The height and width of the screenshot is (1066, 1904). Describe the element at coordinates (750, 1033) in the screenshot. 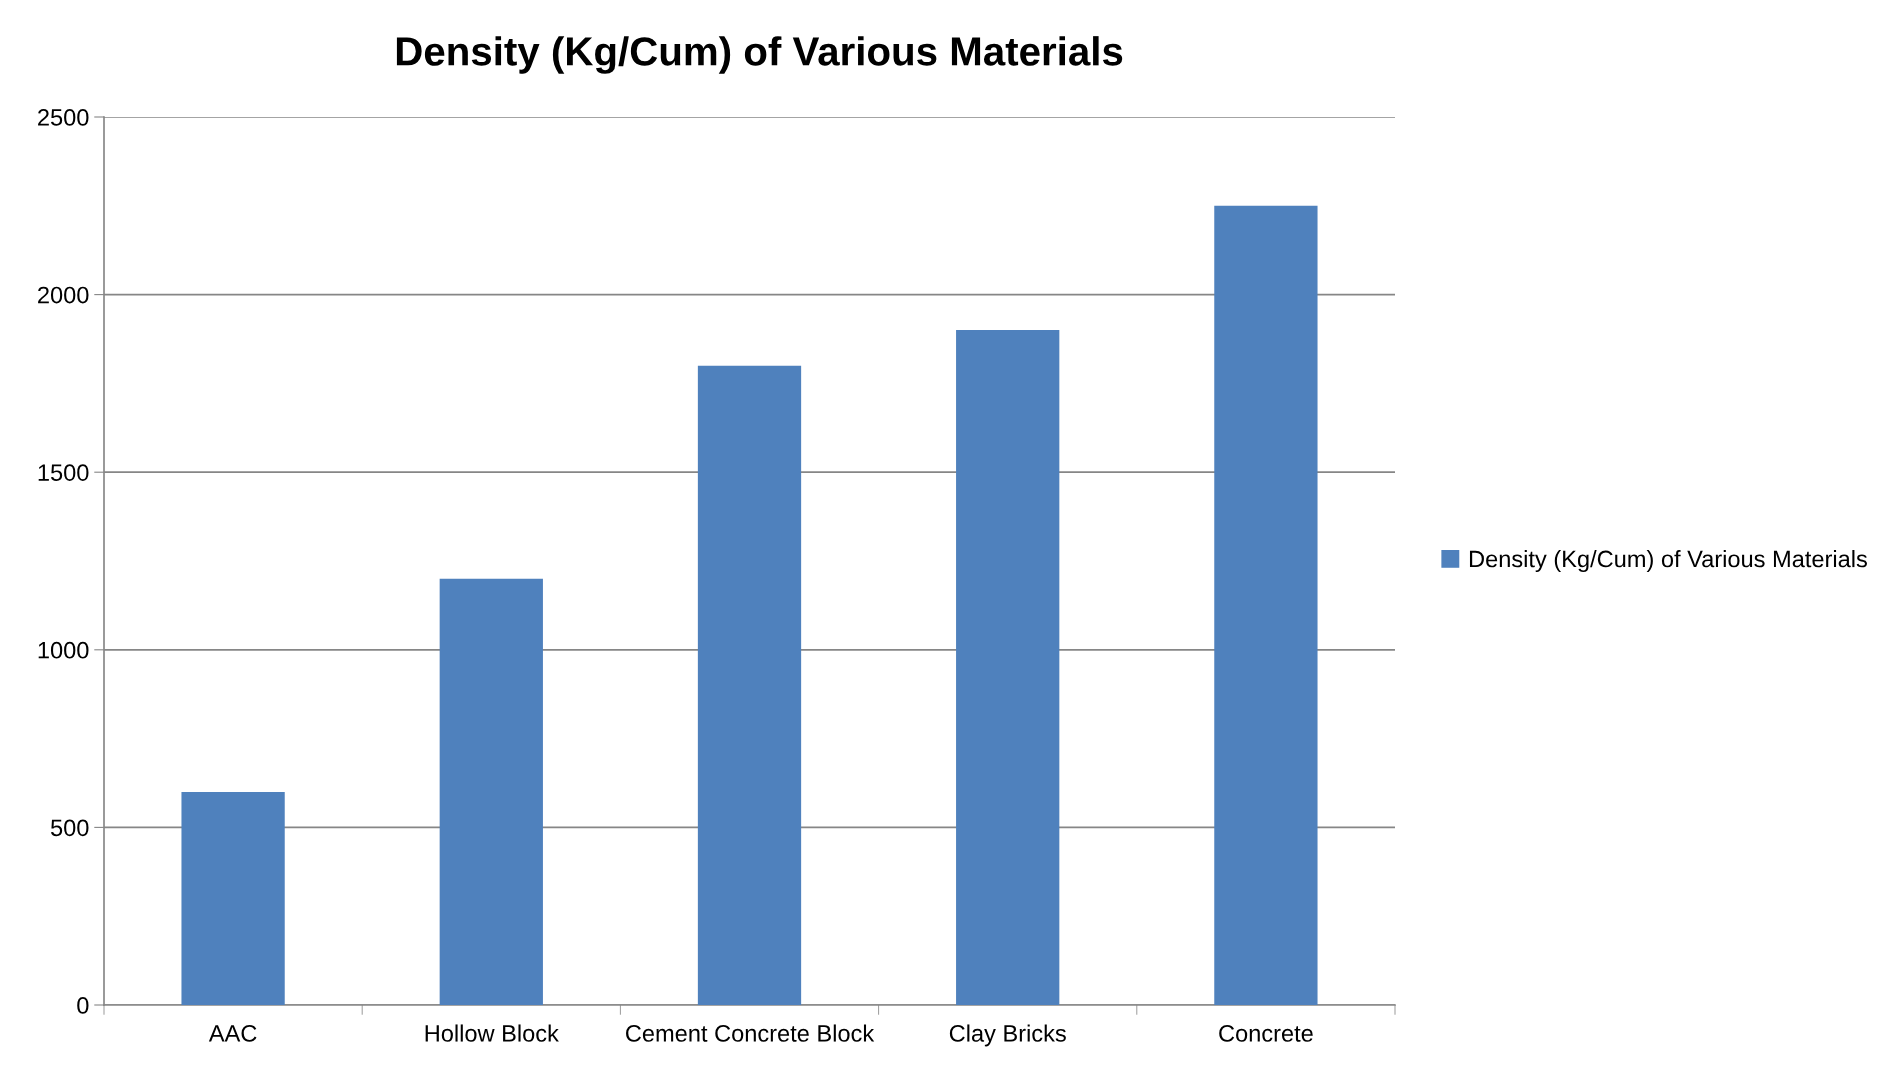

I see `x-tick-label: Cement Concrete Block` at that location.